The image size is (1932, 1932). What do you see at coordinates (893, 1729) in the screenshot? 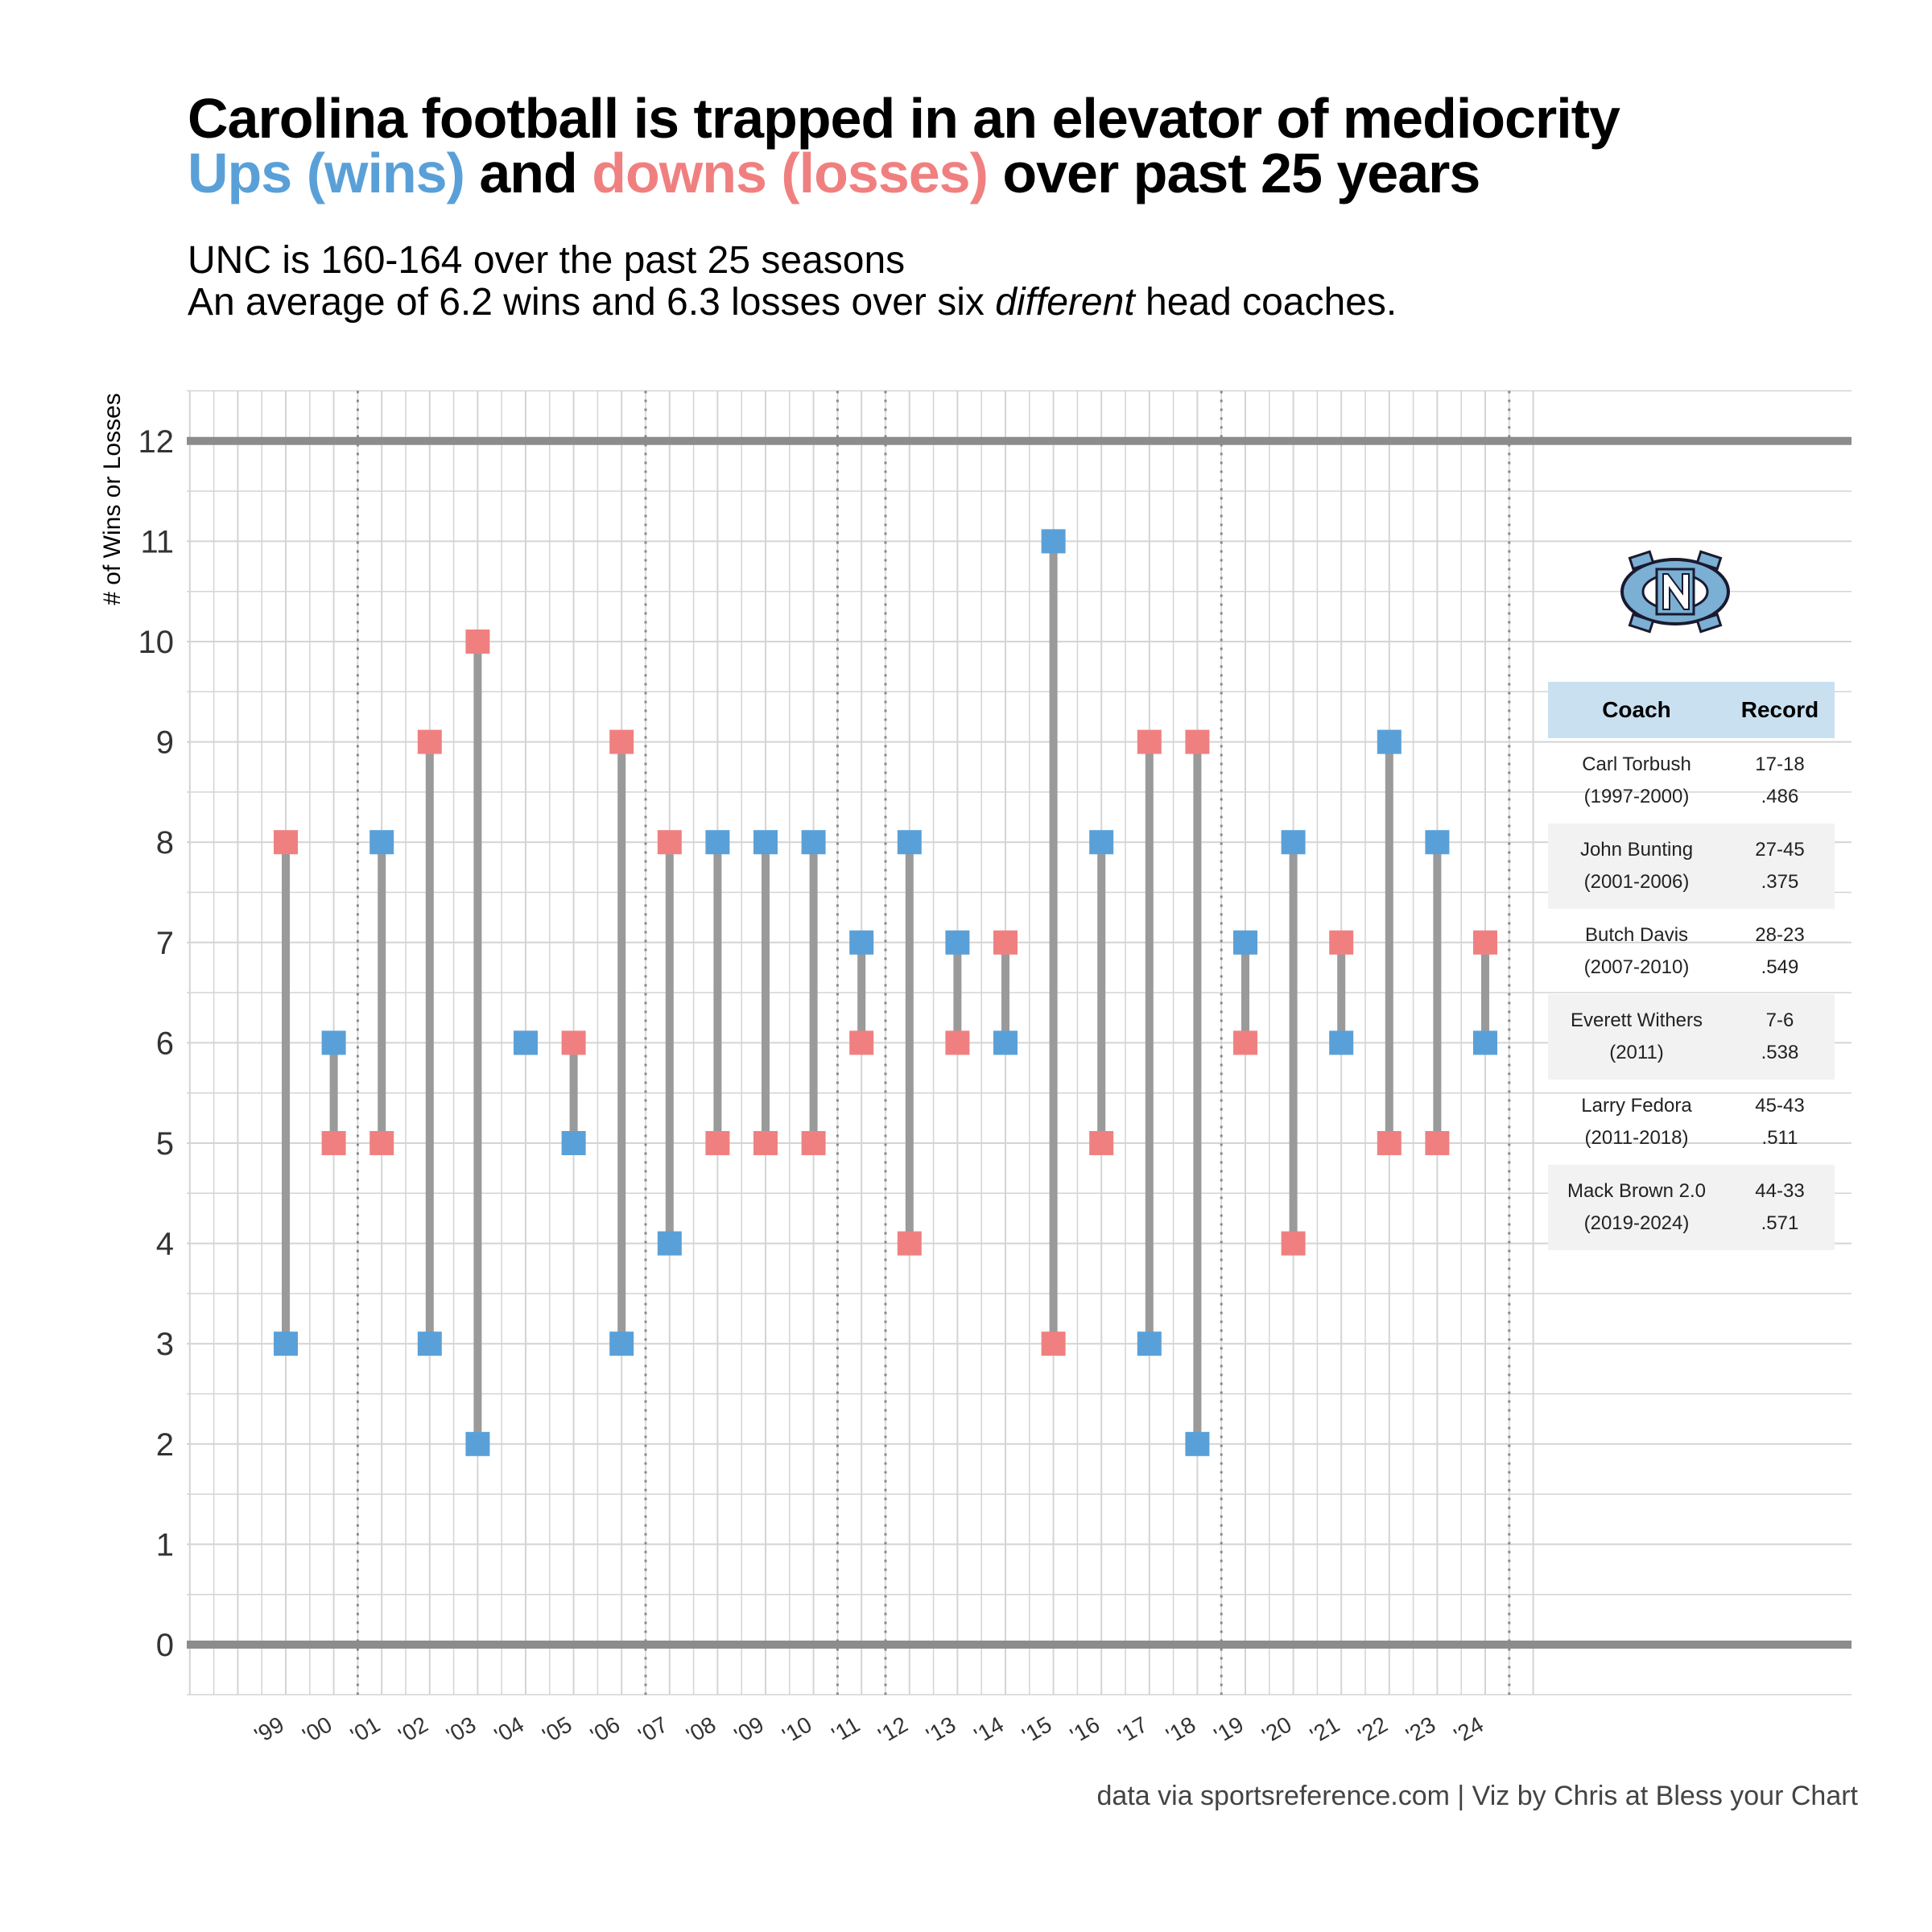
I see `x-tick-label: '12` at bounding box center [893, 1729].